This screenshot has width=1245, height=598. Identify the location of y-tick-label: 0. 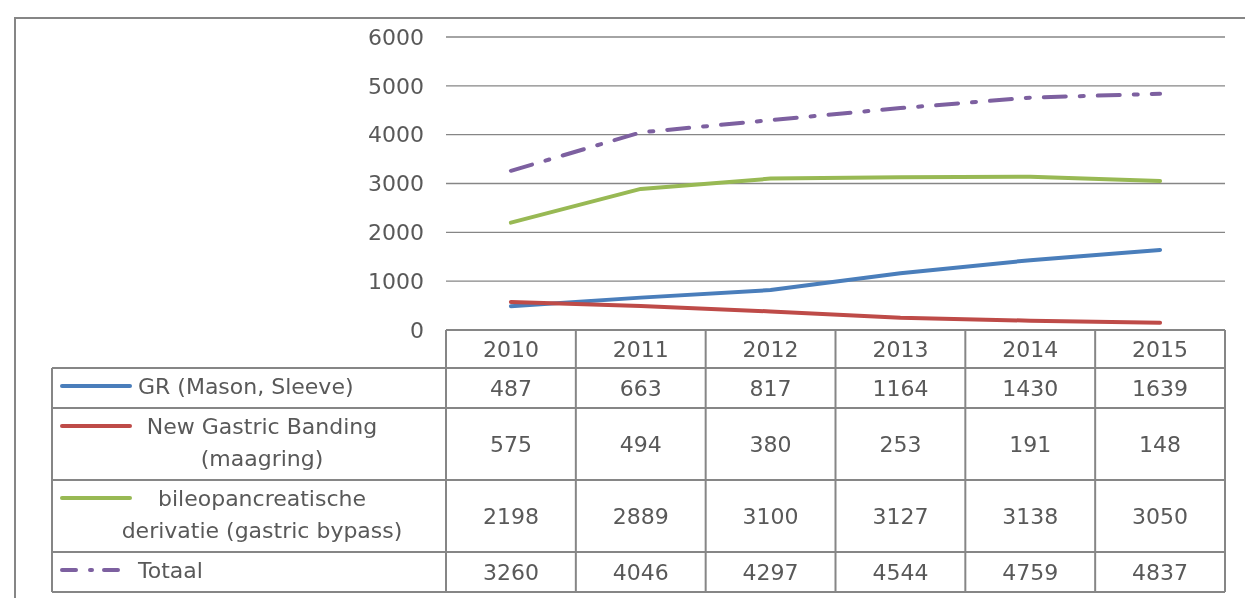
(417, 330).